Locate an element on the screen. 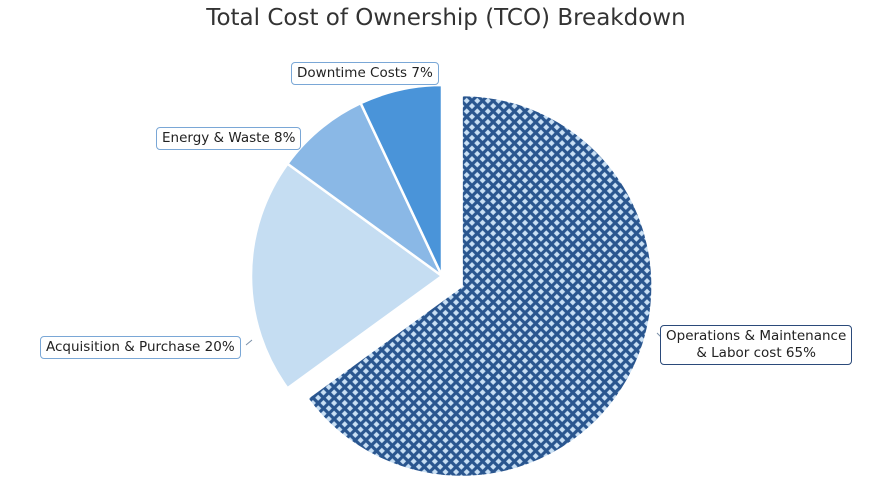 This screenshot has height=502, width=892. pie-slice-acquisition-purchase is located at coordinates (347, 276).